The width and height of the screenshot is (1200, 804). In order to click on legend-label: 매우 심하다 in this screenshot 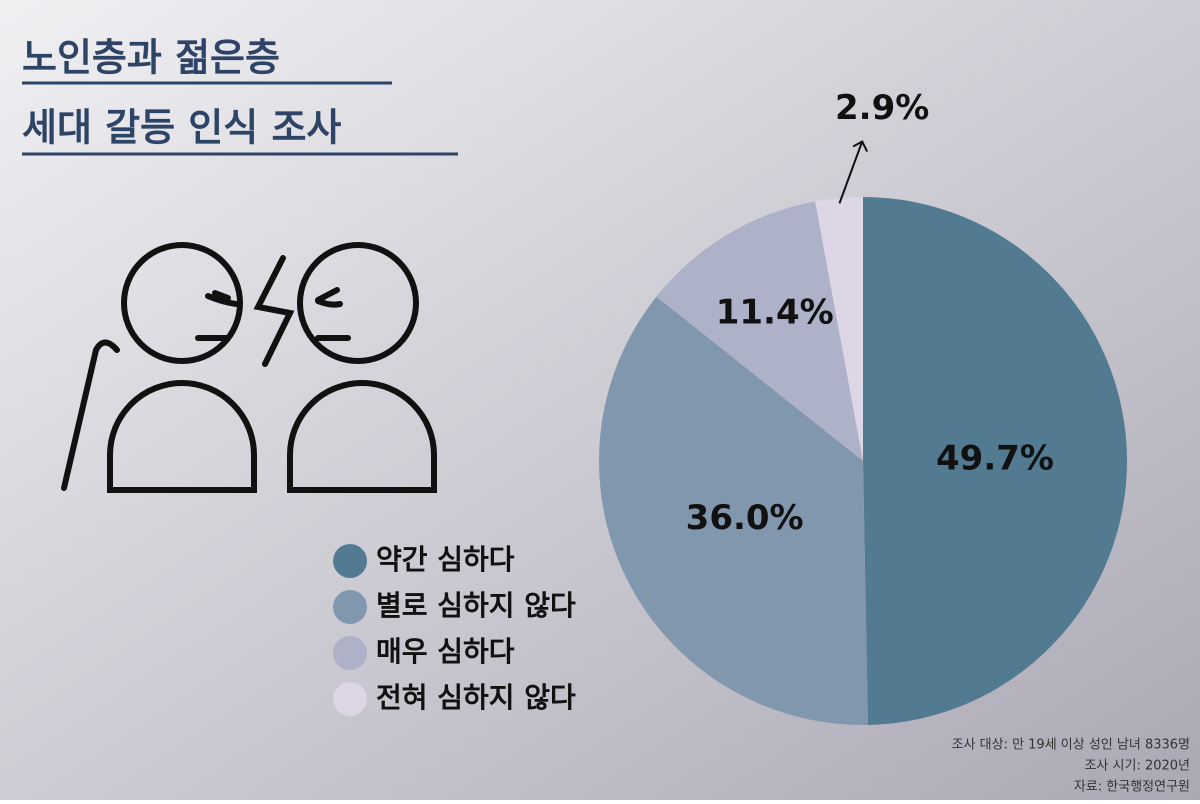, I will do `click(445, 651)`.